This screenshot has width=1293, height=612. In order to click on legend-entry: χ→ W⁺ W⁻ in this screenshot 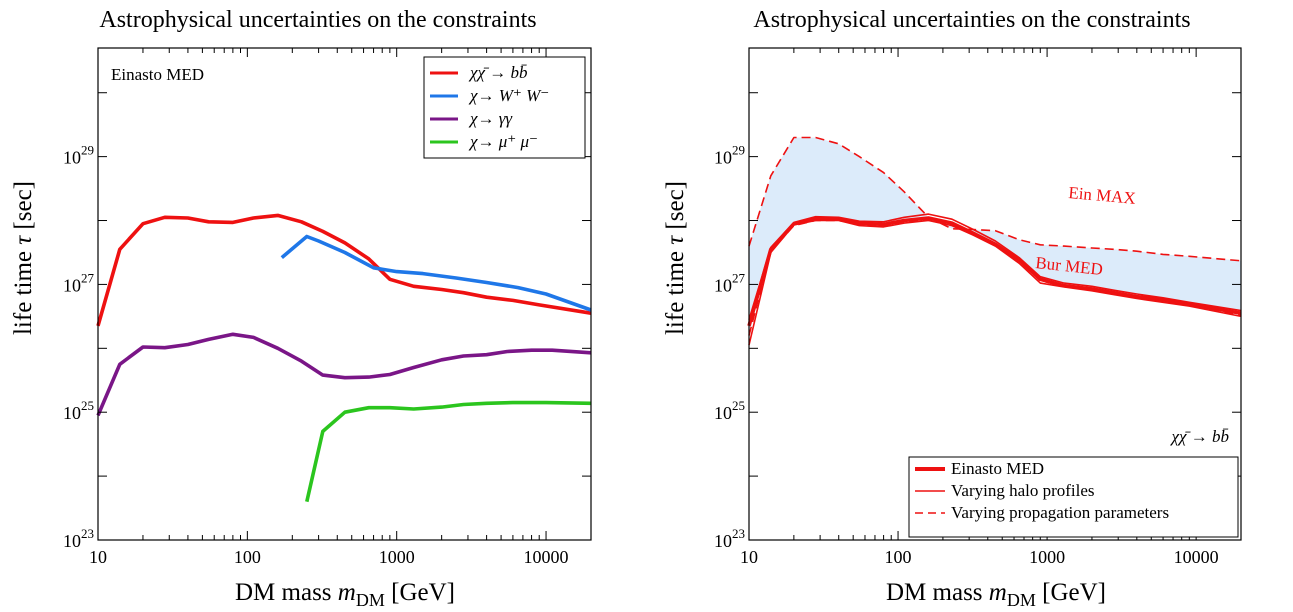, I will do `click(508, 95)`.